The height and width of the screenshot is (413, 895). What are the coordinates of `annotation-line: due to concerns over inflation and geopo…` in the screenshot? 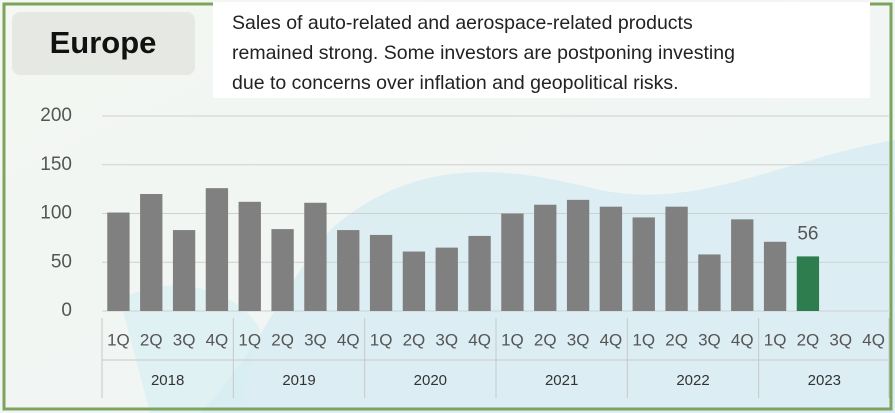 It's located at (455, 83).